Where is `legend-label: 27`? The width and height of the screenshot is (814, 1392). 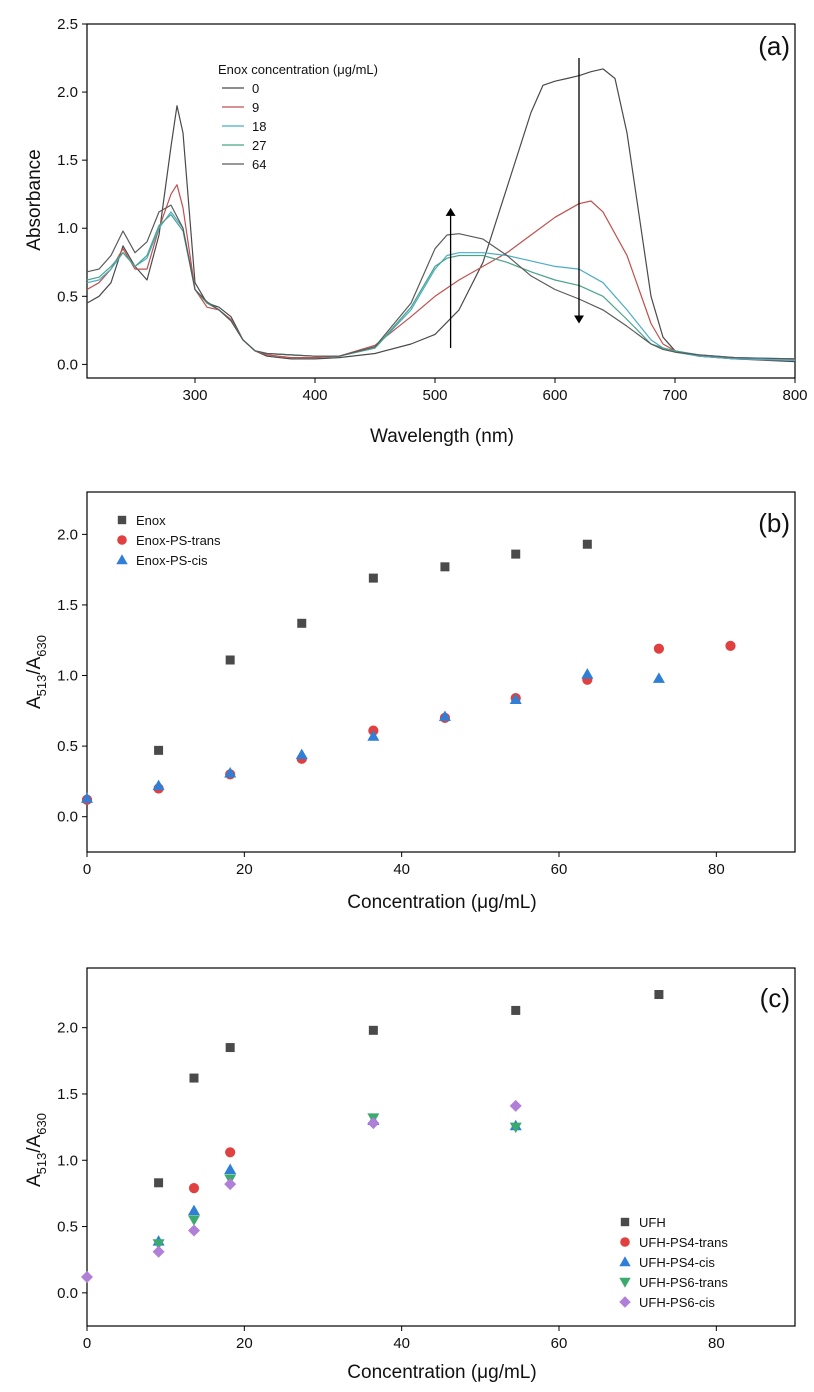 legend-label: 27 is located at coordinates (259, 145).